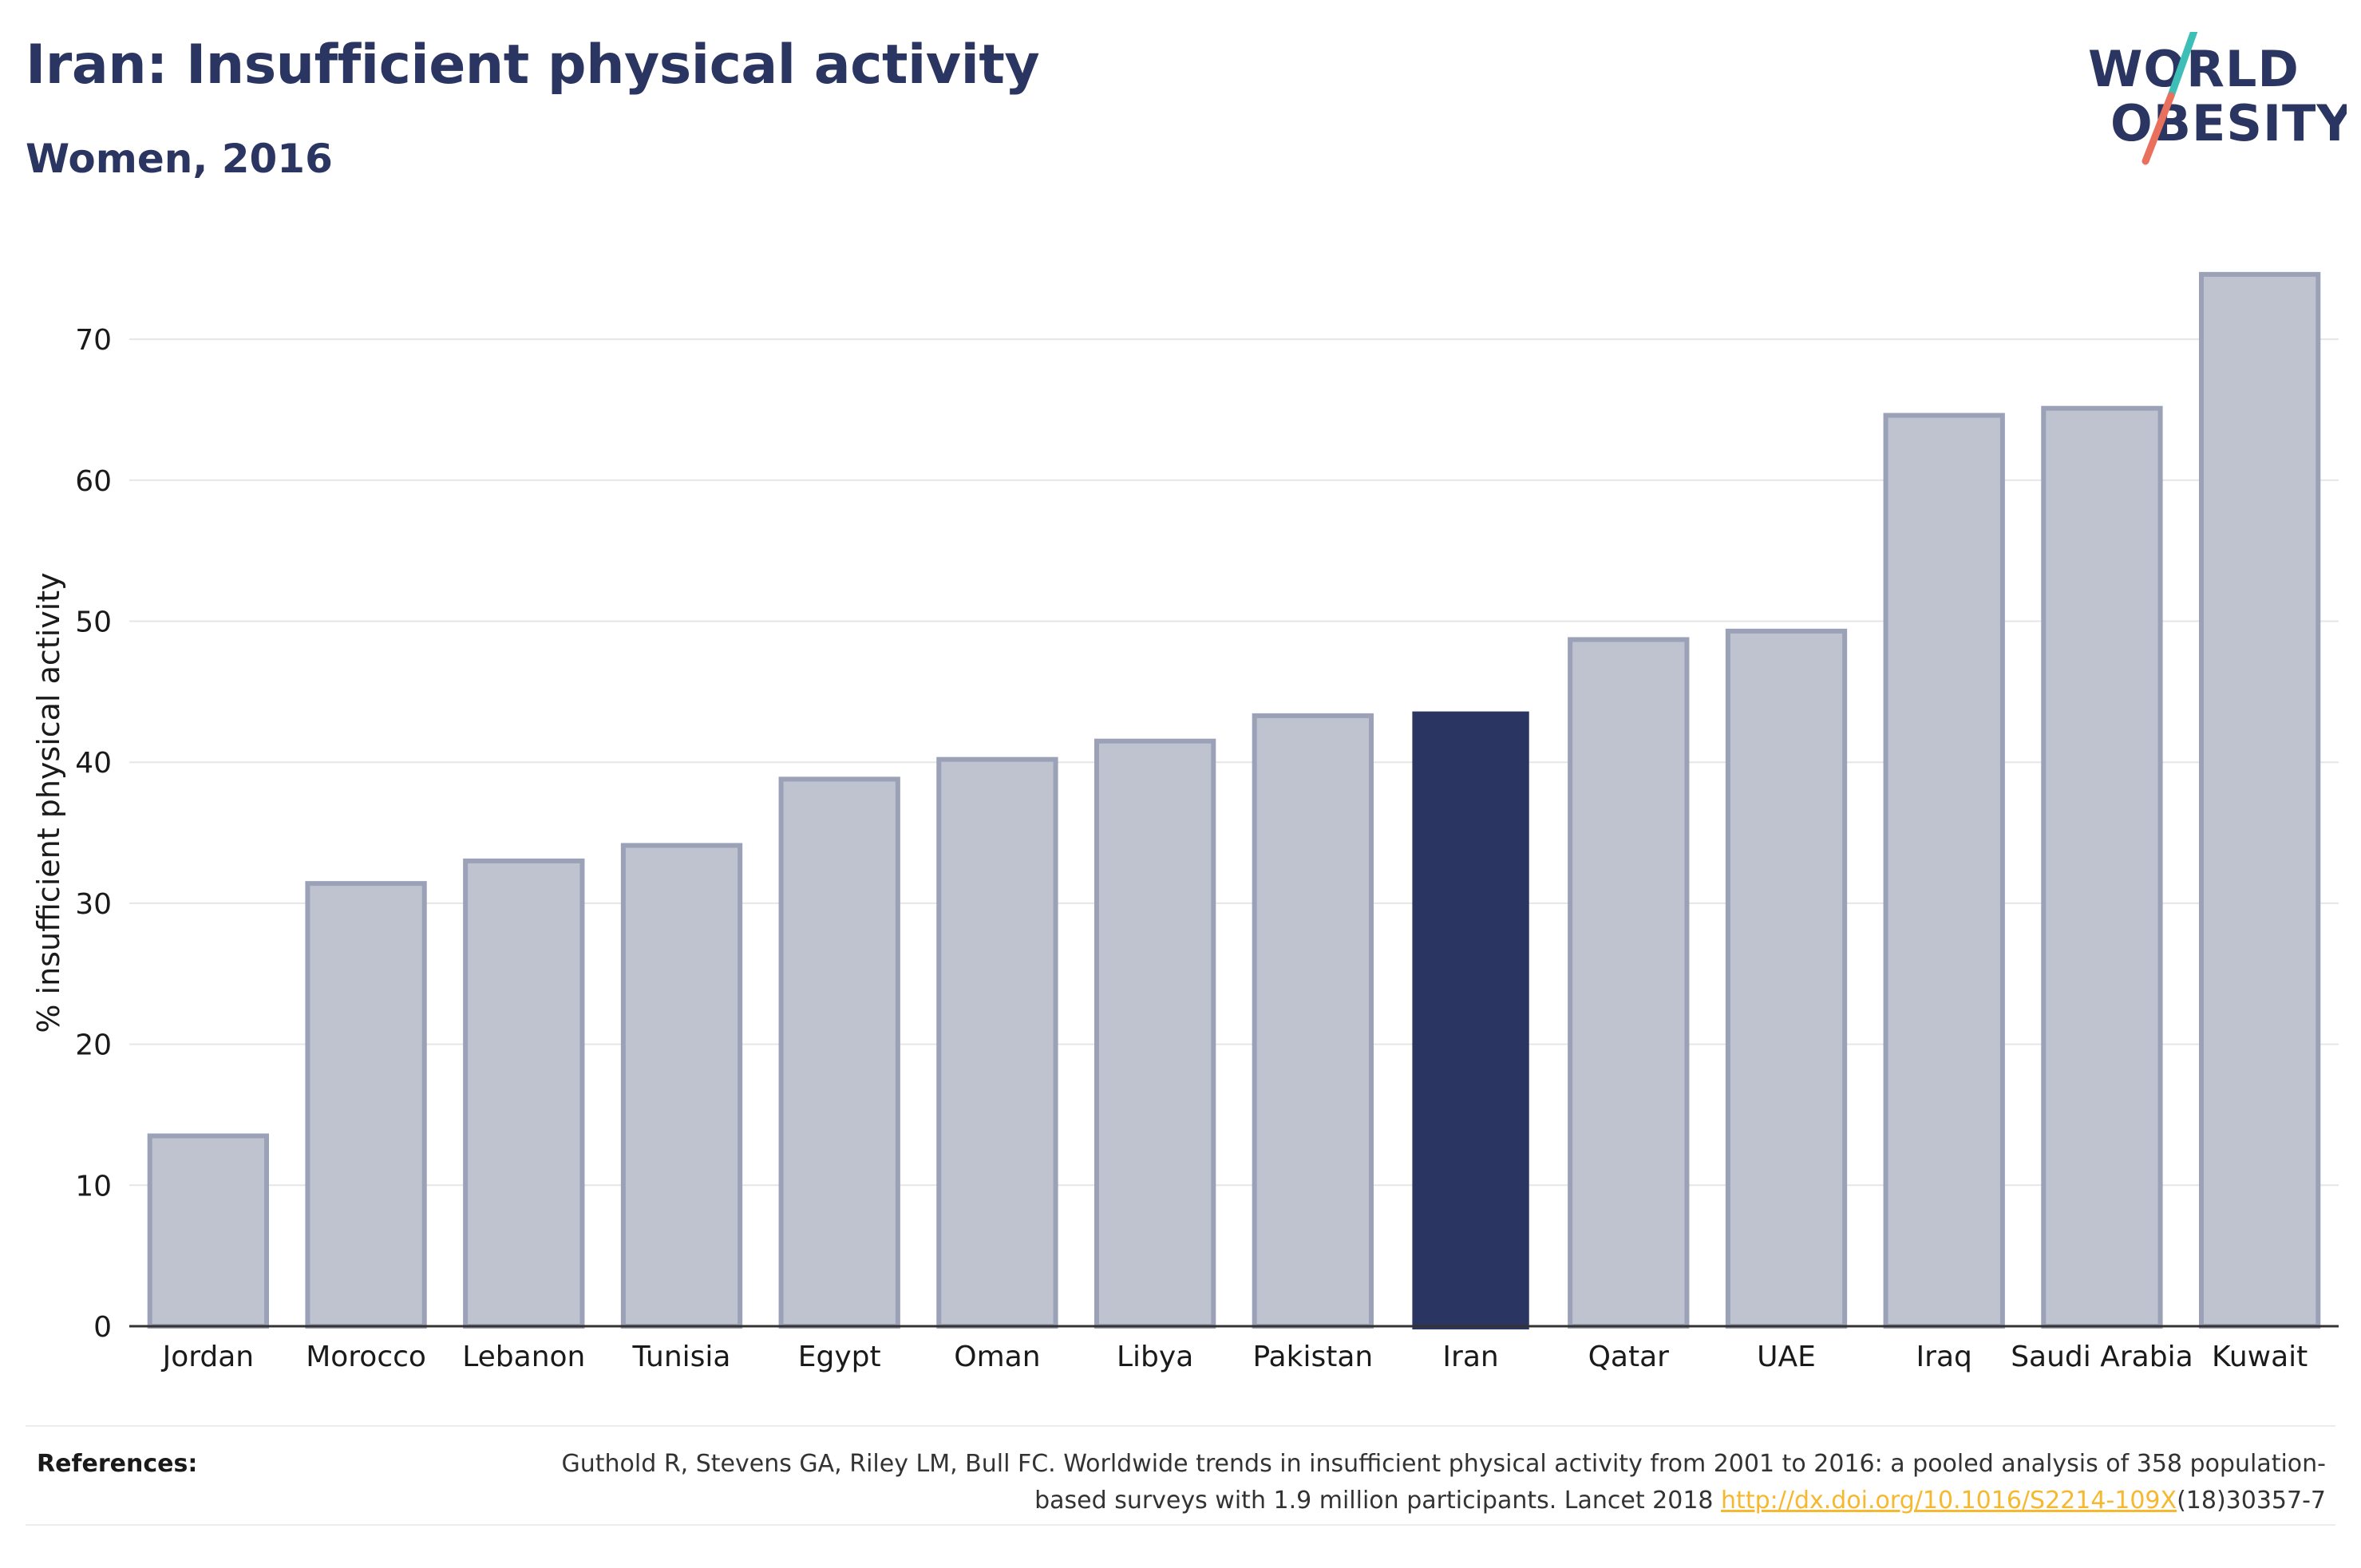 The height and width of the screenshot is (1568, 2361). What do you see at coordinates (1629, 1357) in the screenshot?
I see `x-tick-label-qatar: Qatar` at bounding box center [1629, 1357].